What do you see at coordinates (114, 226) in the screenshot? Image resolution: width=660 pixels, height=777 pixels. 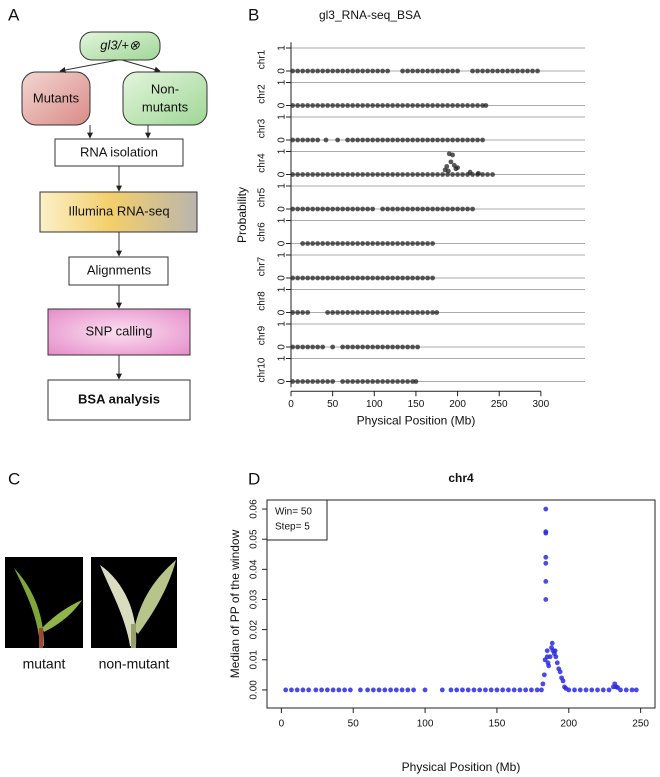 I see `flowchart` at bounding box center [114, 226].